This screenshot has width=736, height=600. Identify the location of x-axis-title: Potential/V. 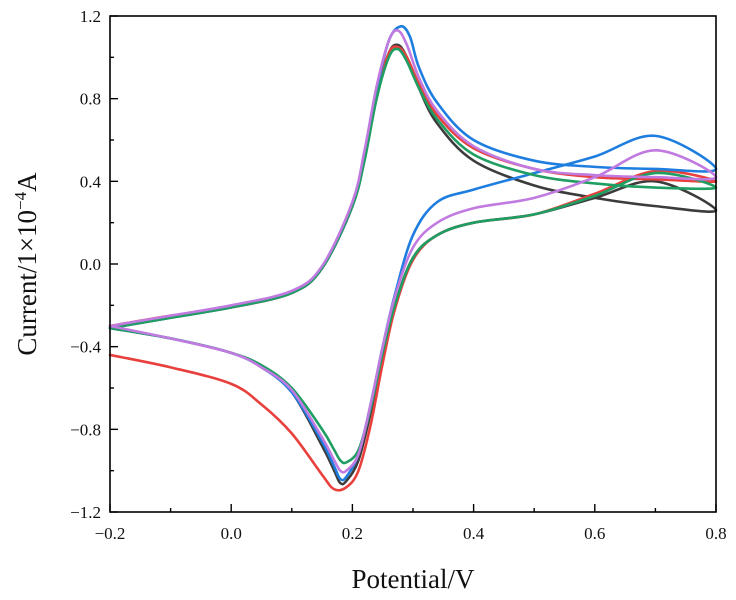
(413, 579).